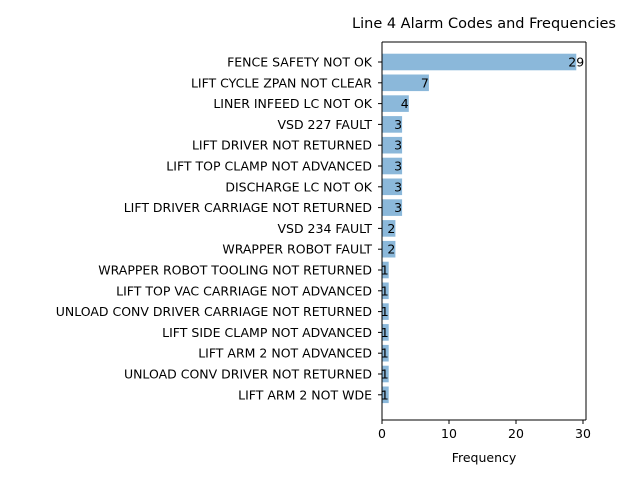 This screenshot has height=480, width=640. I want to click on category-label: LIFT TOP CLAMP NOT ADVANCED, so click(269, 166).